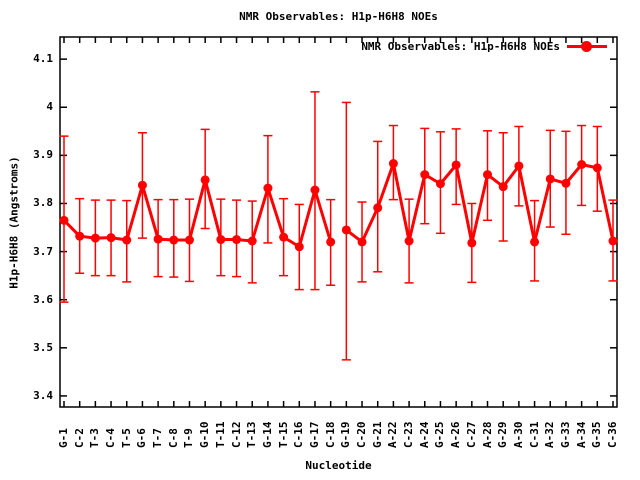 This screenshot has width=640, height=480. What do you see at coordinates (597, 435) in the screenshot?
I see `x-tick-label: G-35` at bounding box center [597, 435].